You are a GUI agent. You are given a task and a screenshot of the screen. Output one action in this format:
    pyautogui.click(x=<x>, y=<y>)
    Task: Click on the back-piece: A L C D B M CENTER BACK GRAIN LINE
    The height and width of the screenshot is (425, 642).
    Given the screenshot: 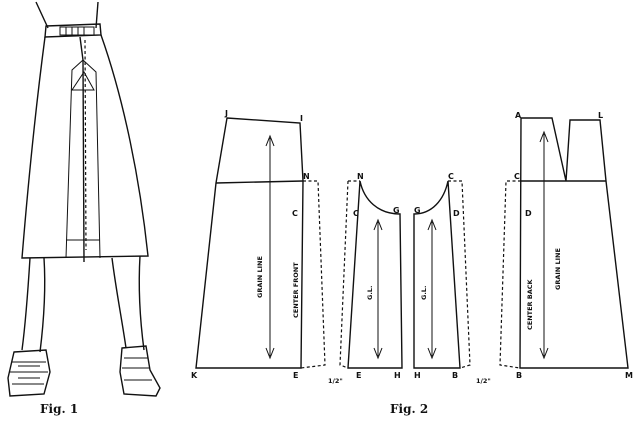 What is the action you would take?
    pyautogui.click(x=566, y=245)
    